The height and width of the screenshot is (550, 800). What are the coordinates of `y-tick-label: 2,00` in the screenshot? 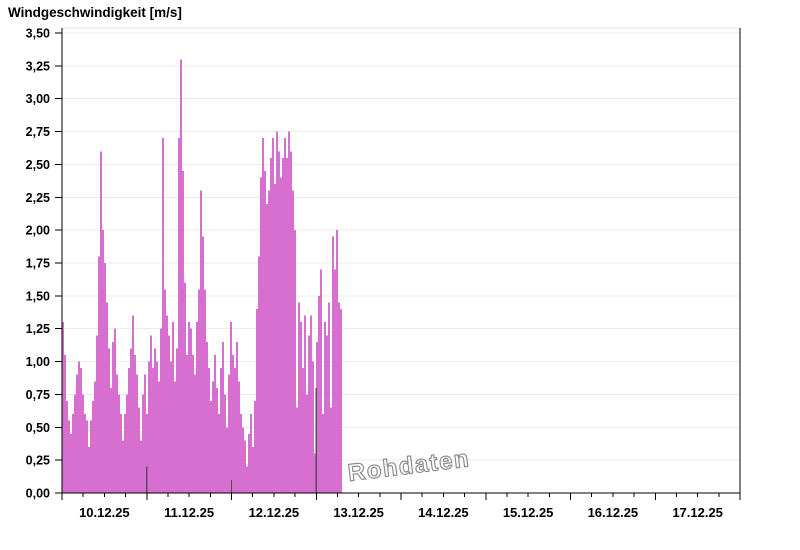 It's located at (38, 231).